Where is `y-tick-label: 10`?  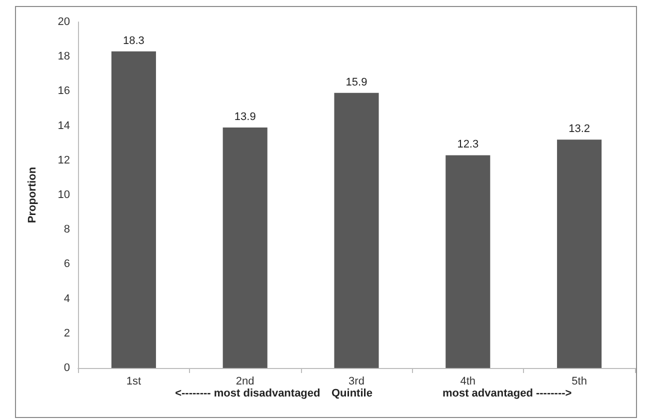
y-tick-label: 10 is located at coordinates (64, 195).